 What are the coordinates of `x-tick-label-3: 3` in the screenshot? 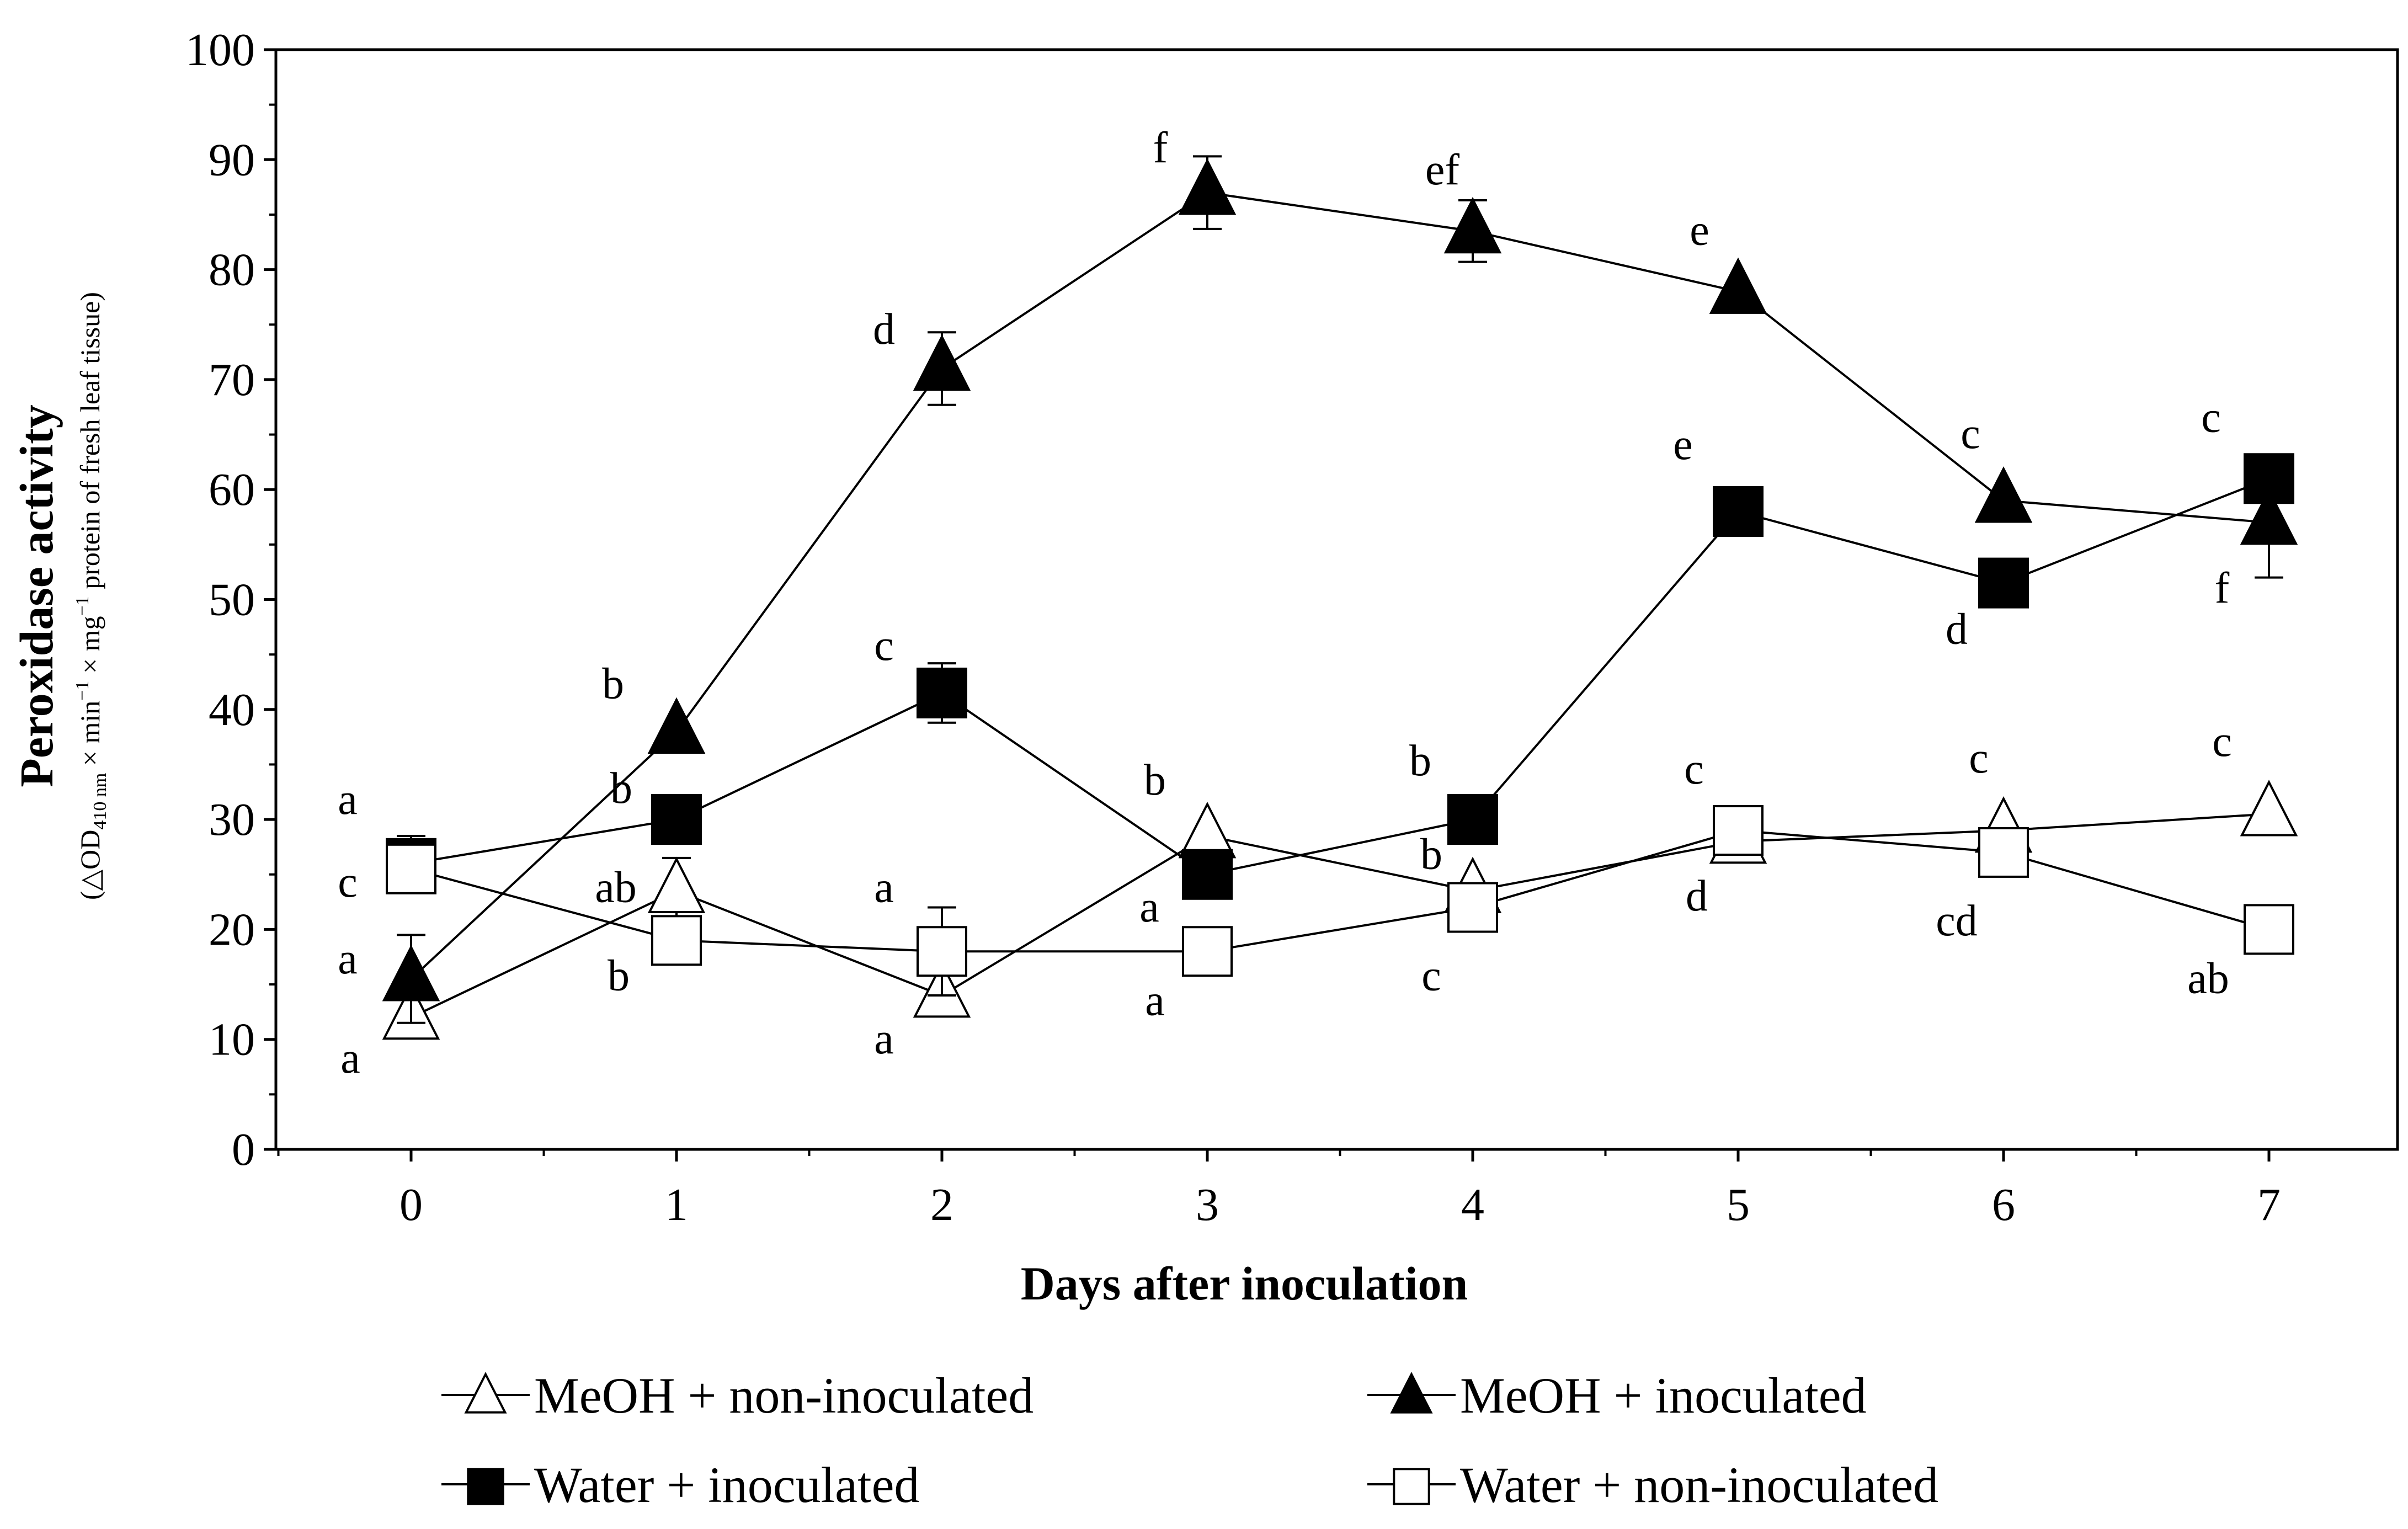 It's located at (1207, 1204).